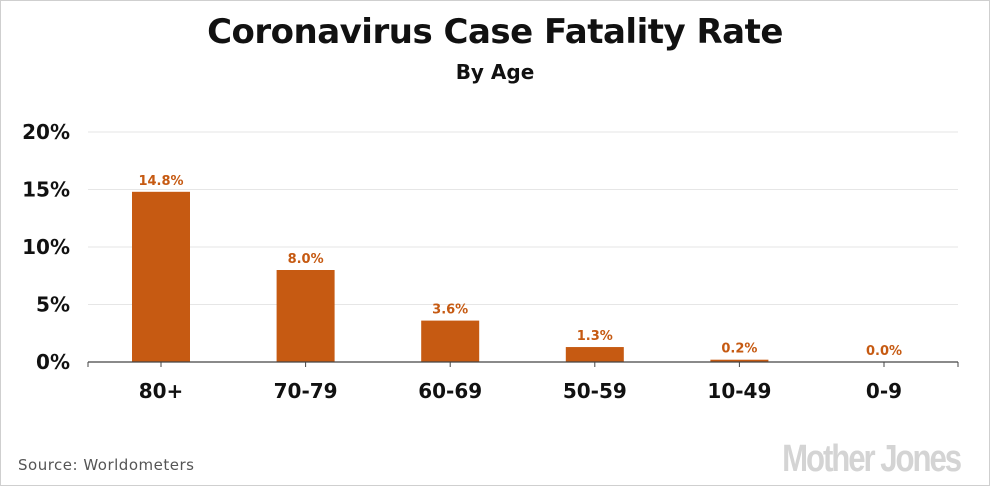 This screenshot has width=990, height=486. I want to click on y-tick-label: 5%, so click(53, 305).